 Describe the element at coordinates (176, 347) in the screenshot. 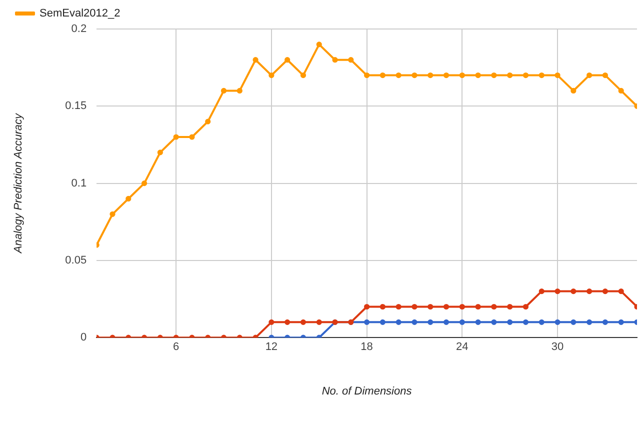

I see `x-tick-label: 6` at that location.